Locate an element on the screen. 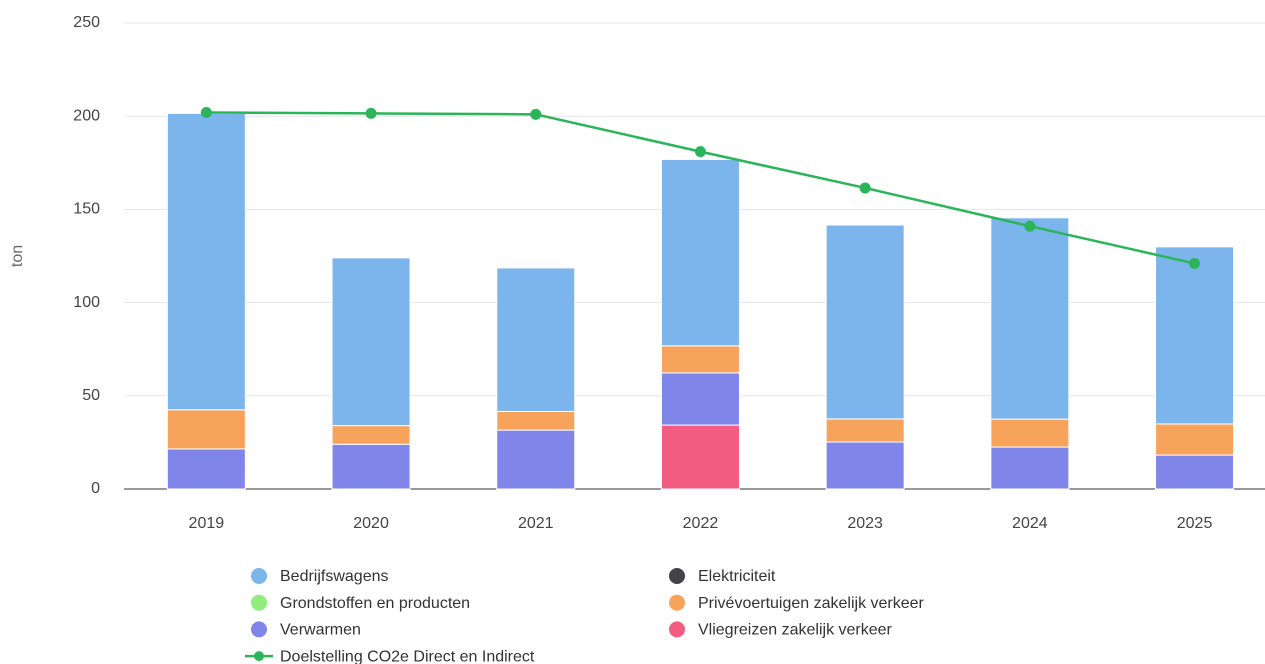 Image resolution: width=1265 pixels, height=664 pixels. x-tick-label: 2024 is located at coordinates (1030, 523).